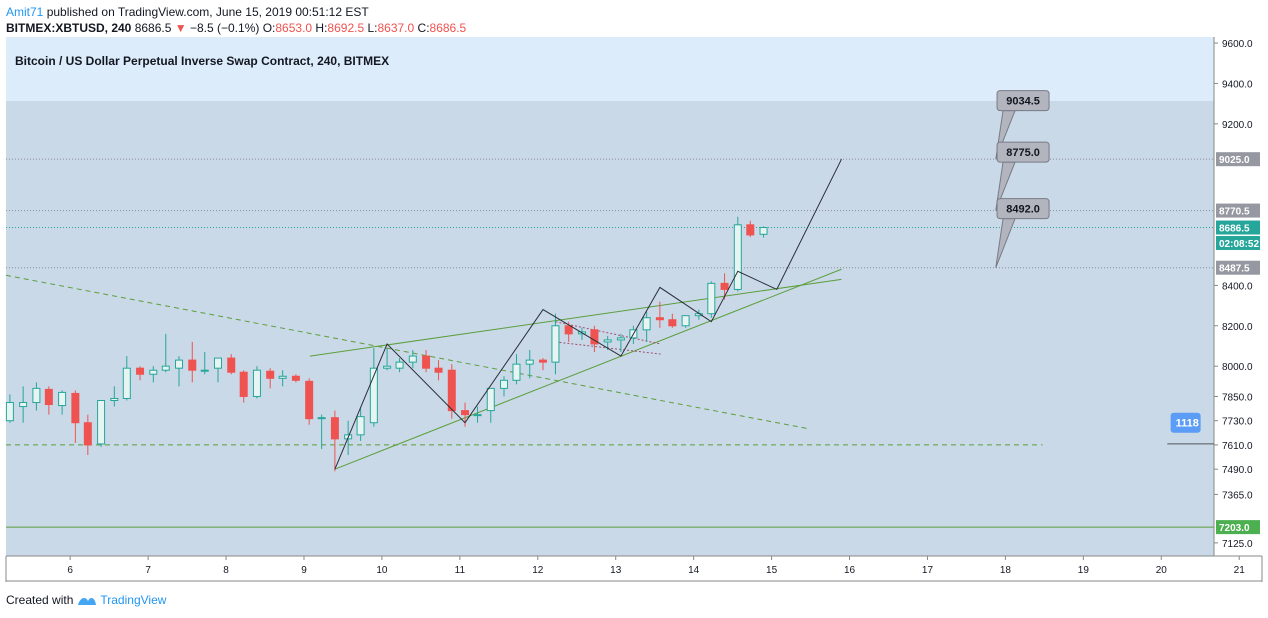 This screenshot has height=618, width=1268. What do you see at coordinates (1237, 125) in the screenshot?
I see `y-tick-label-2: 9200.0` at bounding box center [1237, 125].